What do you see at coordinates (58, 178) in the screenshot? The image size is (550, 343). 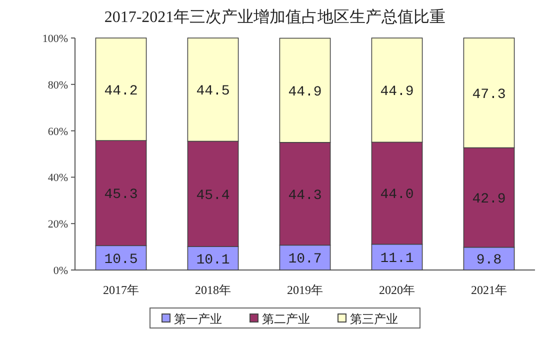 I see `y-tick-label: 40%` at bounding box center [58, 178].